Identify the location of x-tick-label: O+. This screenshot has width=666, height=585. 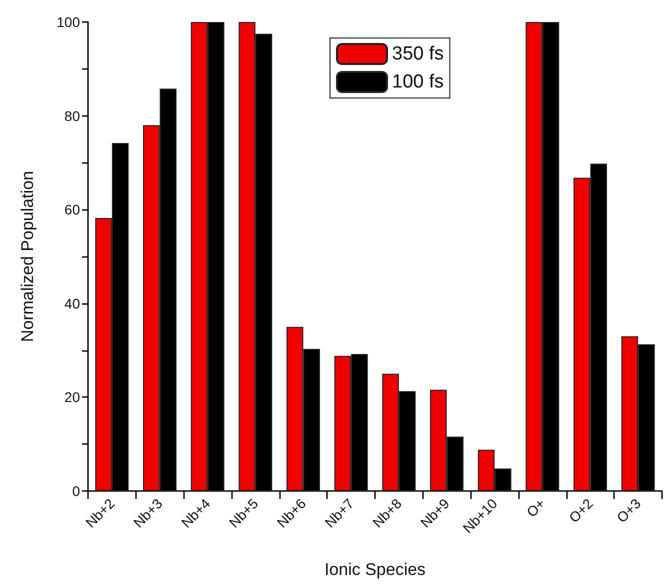
(535, 507).